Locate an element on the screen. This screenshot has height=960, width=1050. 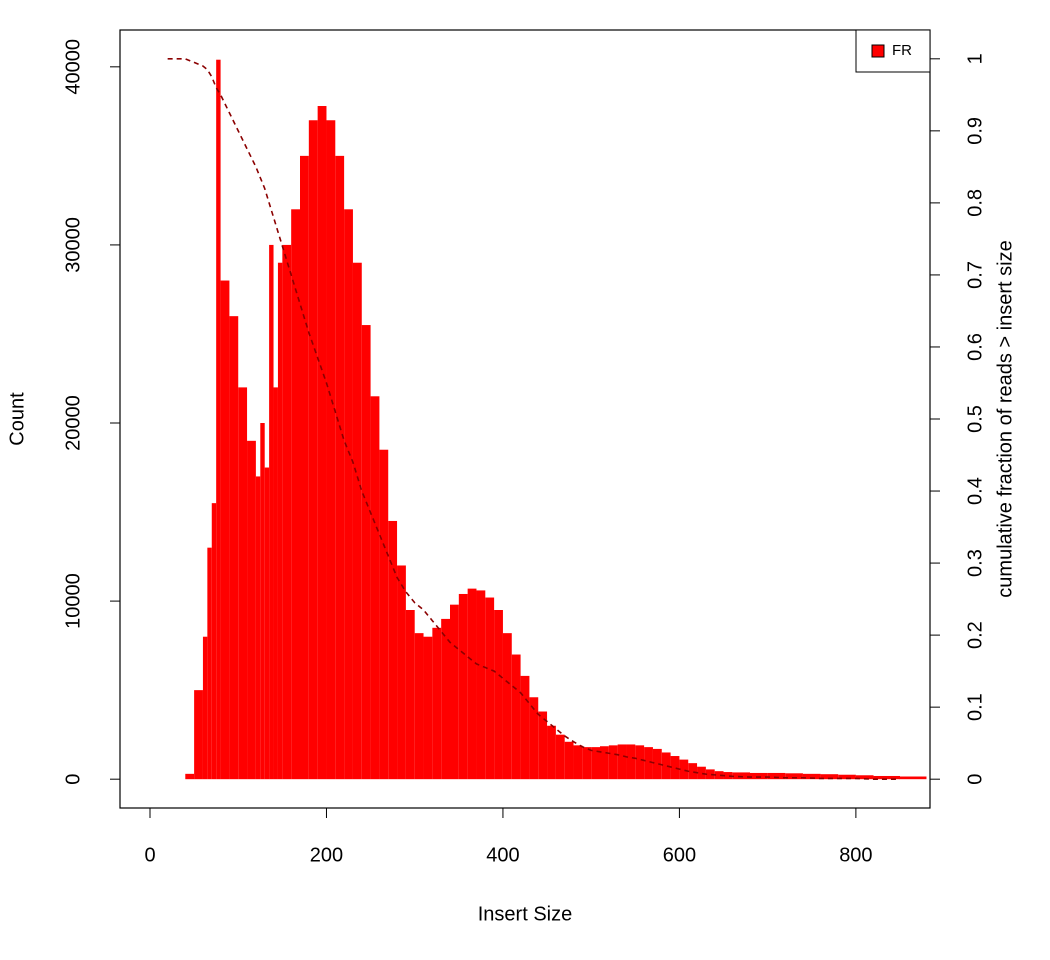
x-tick-label: 800 is located at coordinates (855, 855).